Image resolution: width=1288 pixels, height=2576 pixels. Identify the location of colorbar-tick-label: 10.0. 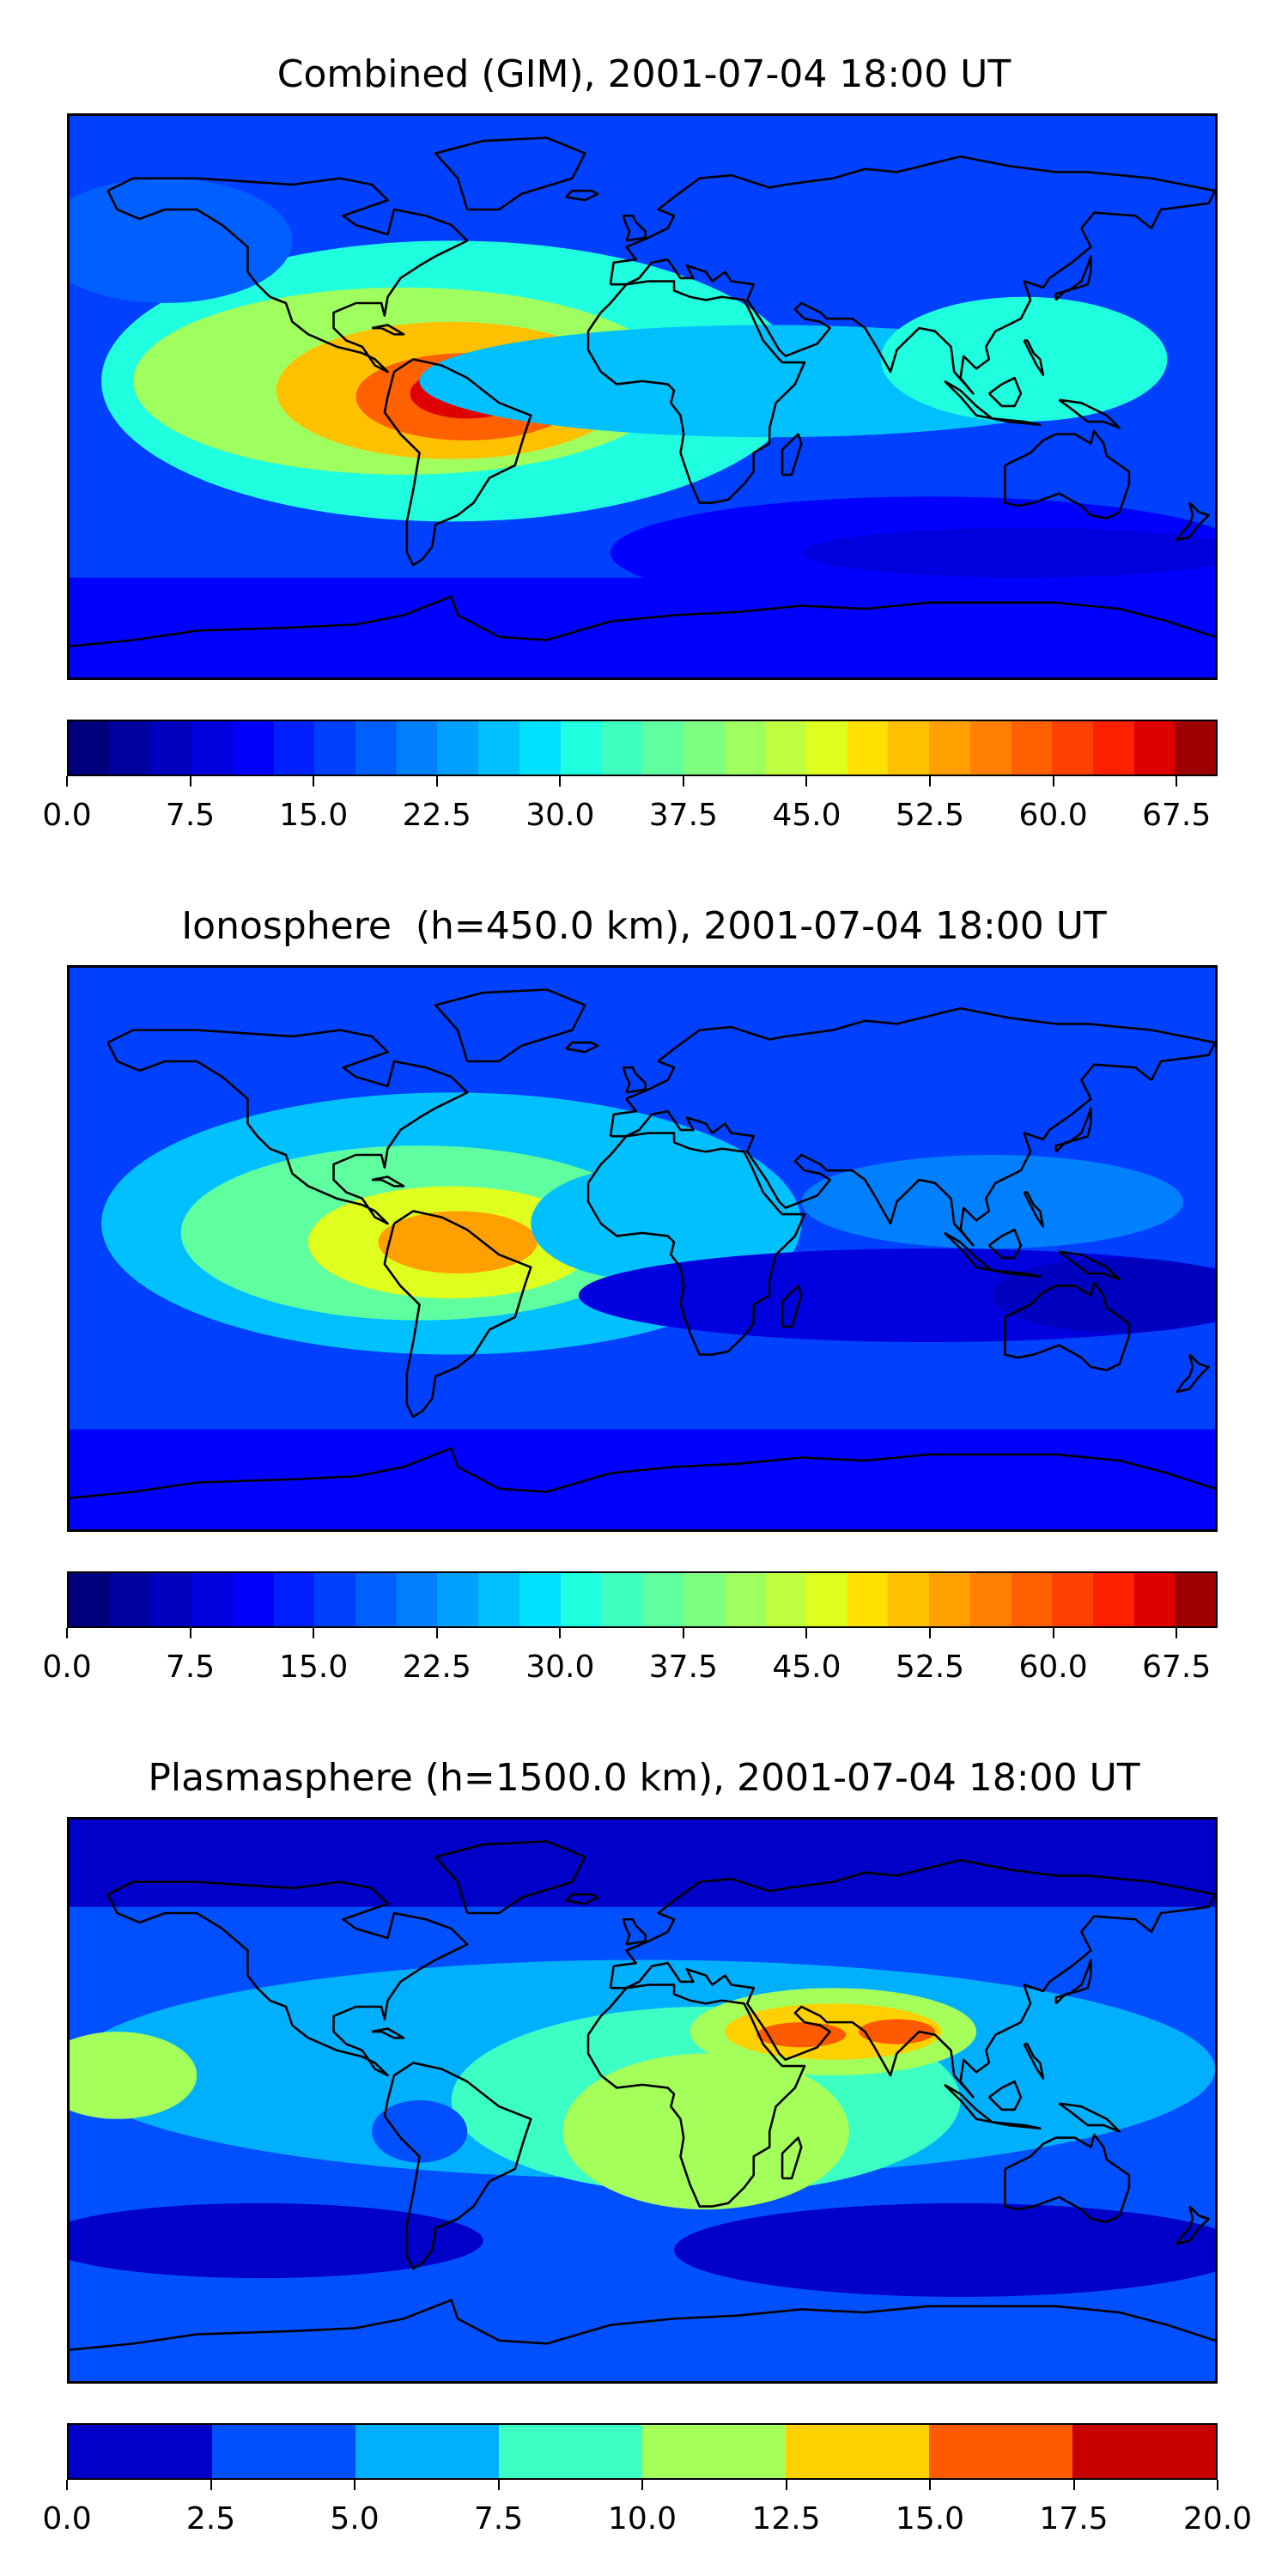
(642, 2519).